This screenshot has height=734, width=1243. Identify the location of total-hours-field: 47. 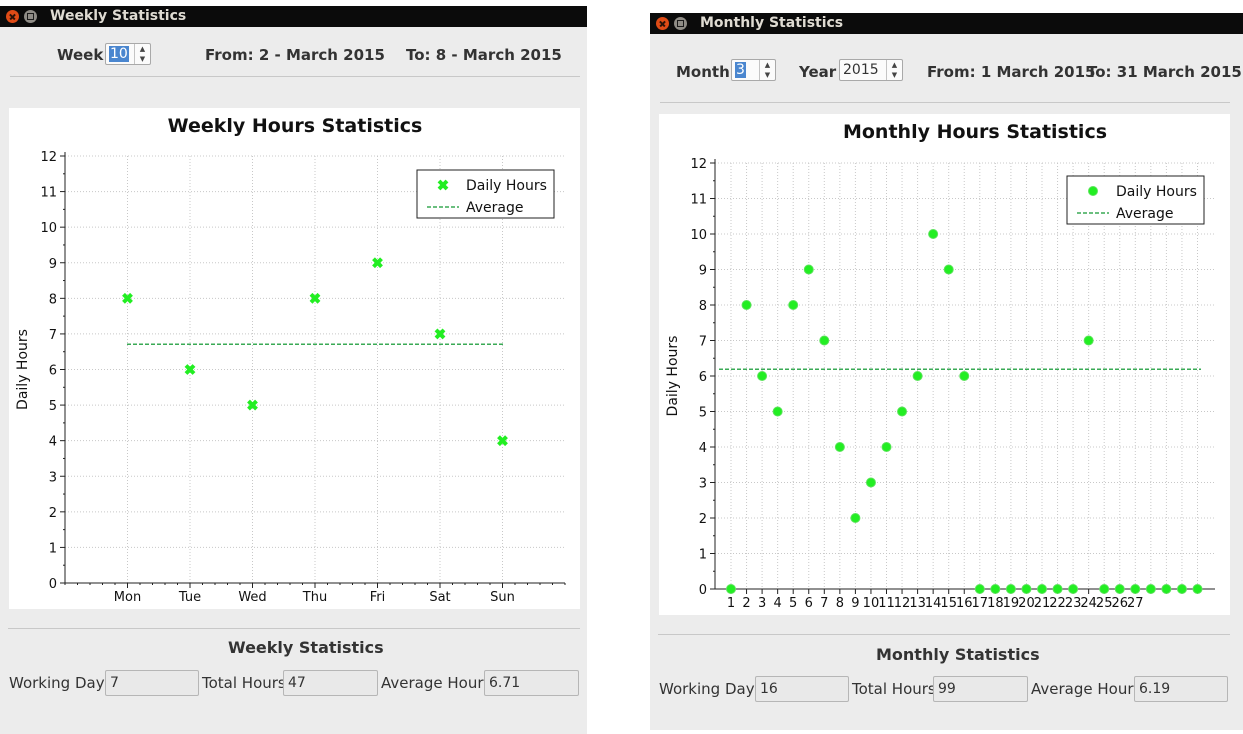
(330, 683).